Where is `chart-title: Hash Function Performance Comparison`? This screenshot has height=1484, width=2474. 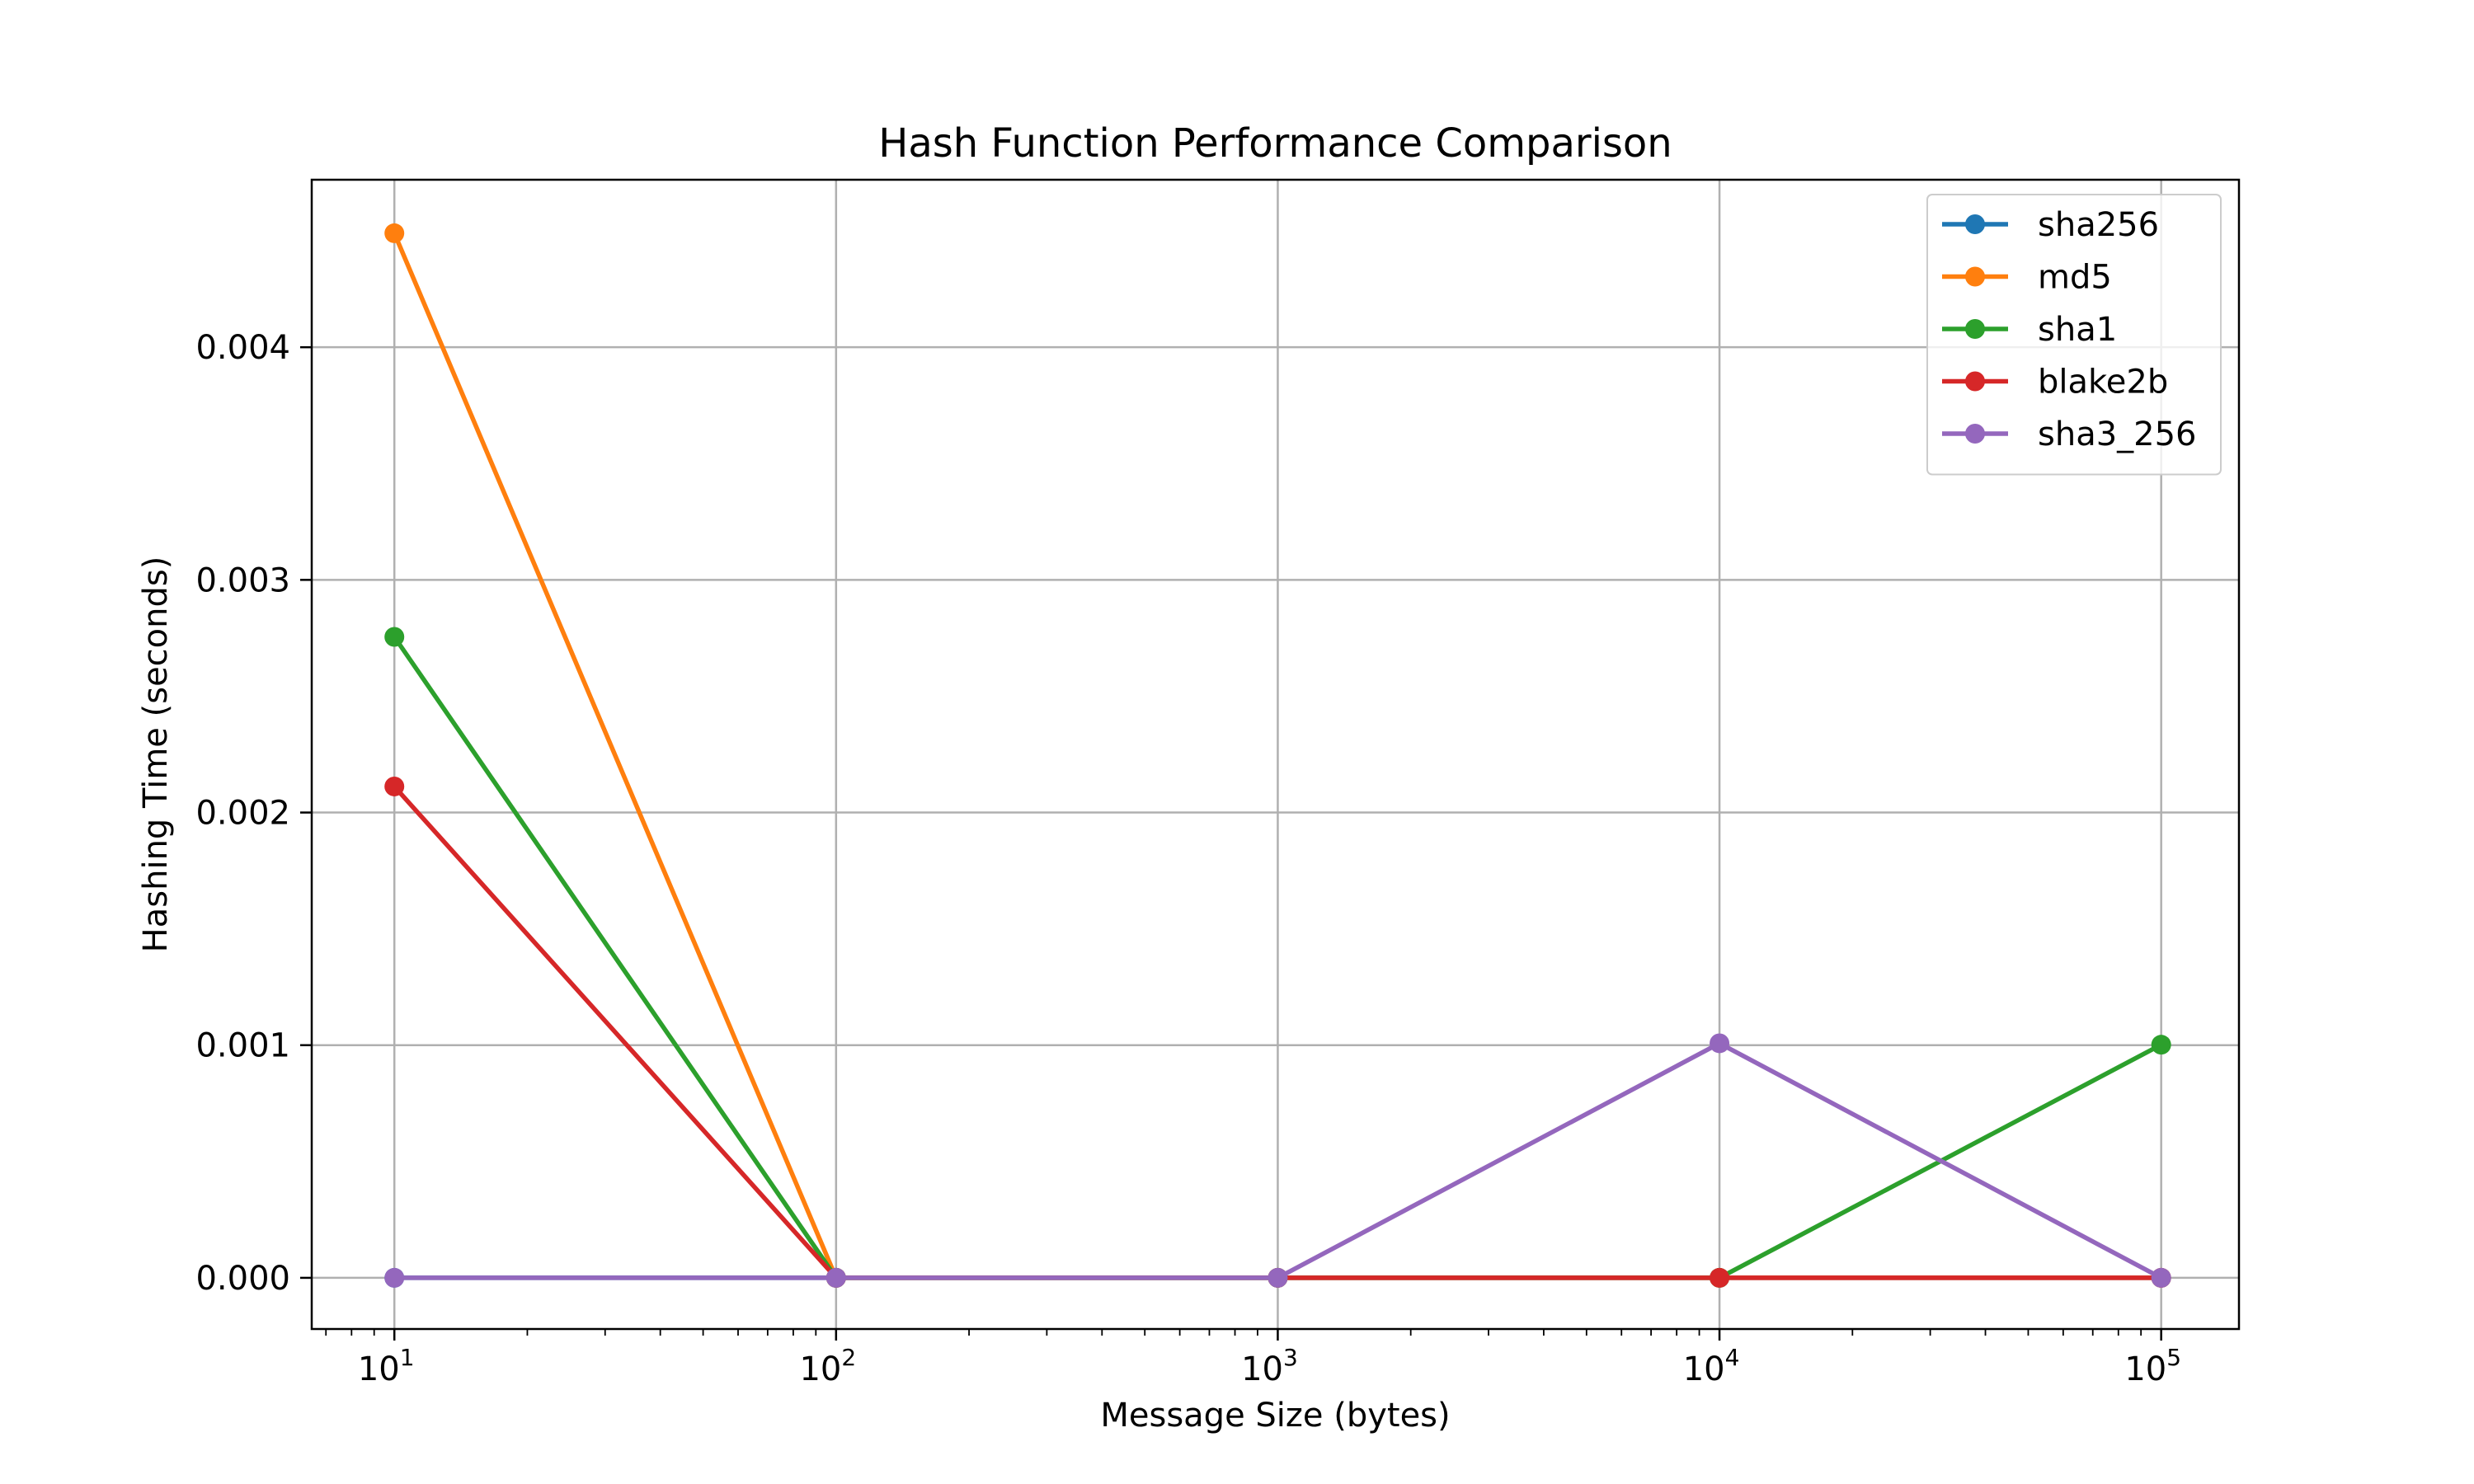 chart-title: Hash Function Performance Comparison is located at coordinates (1275, 143).